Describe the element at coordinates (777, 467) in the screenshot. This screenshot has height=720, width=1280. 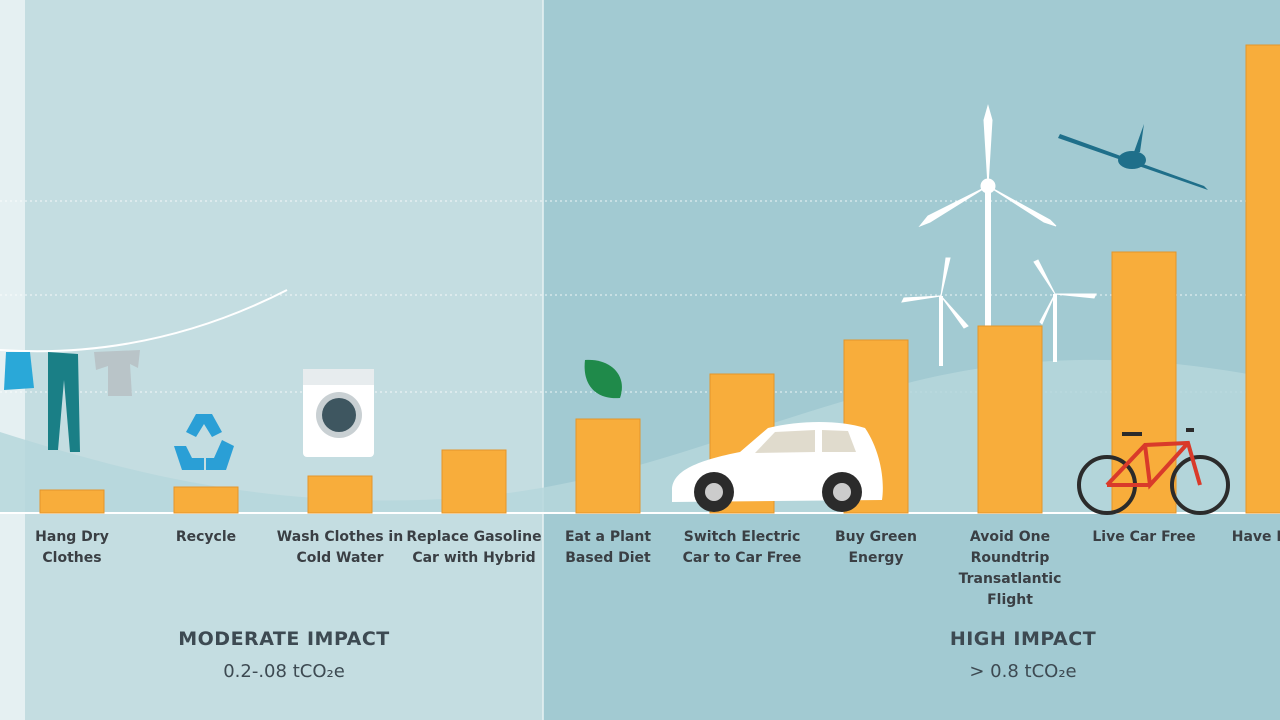
I see `car-icon` at that location.